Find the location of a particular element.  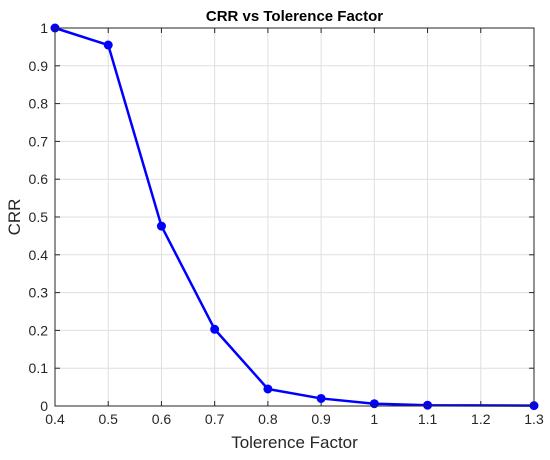

y-tick-label: 0.2 is located at coordinates (39, 330).